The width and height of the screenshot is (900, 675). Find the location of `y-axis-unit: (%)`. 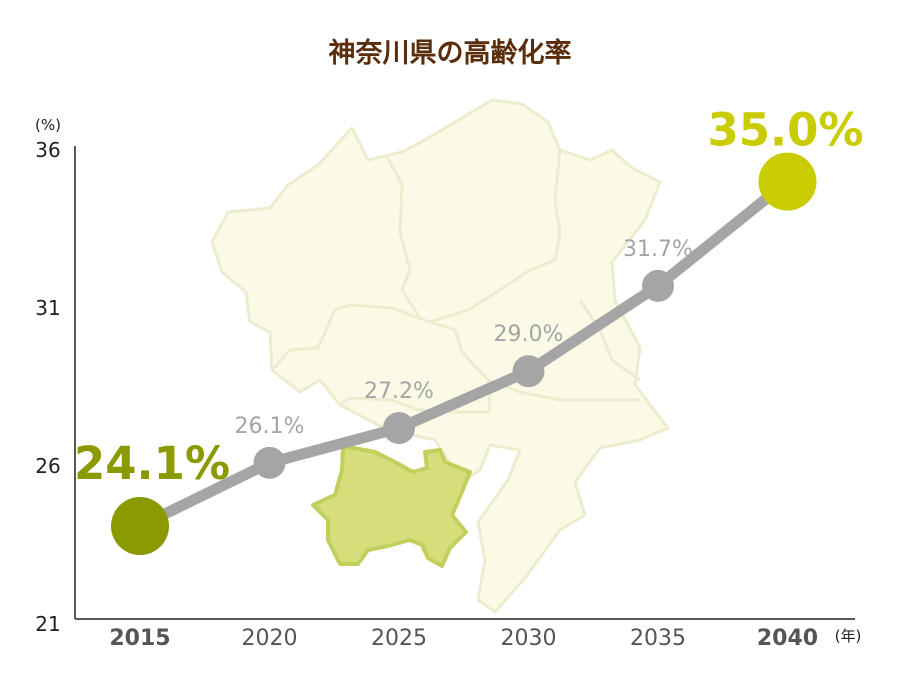

y-axis-unit: (%) is located at coordinates (48, 125).